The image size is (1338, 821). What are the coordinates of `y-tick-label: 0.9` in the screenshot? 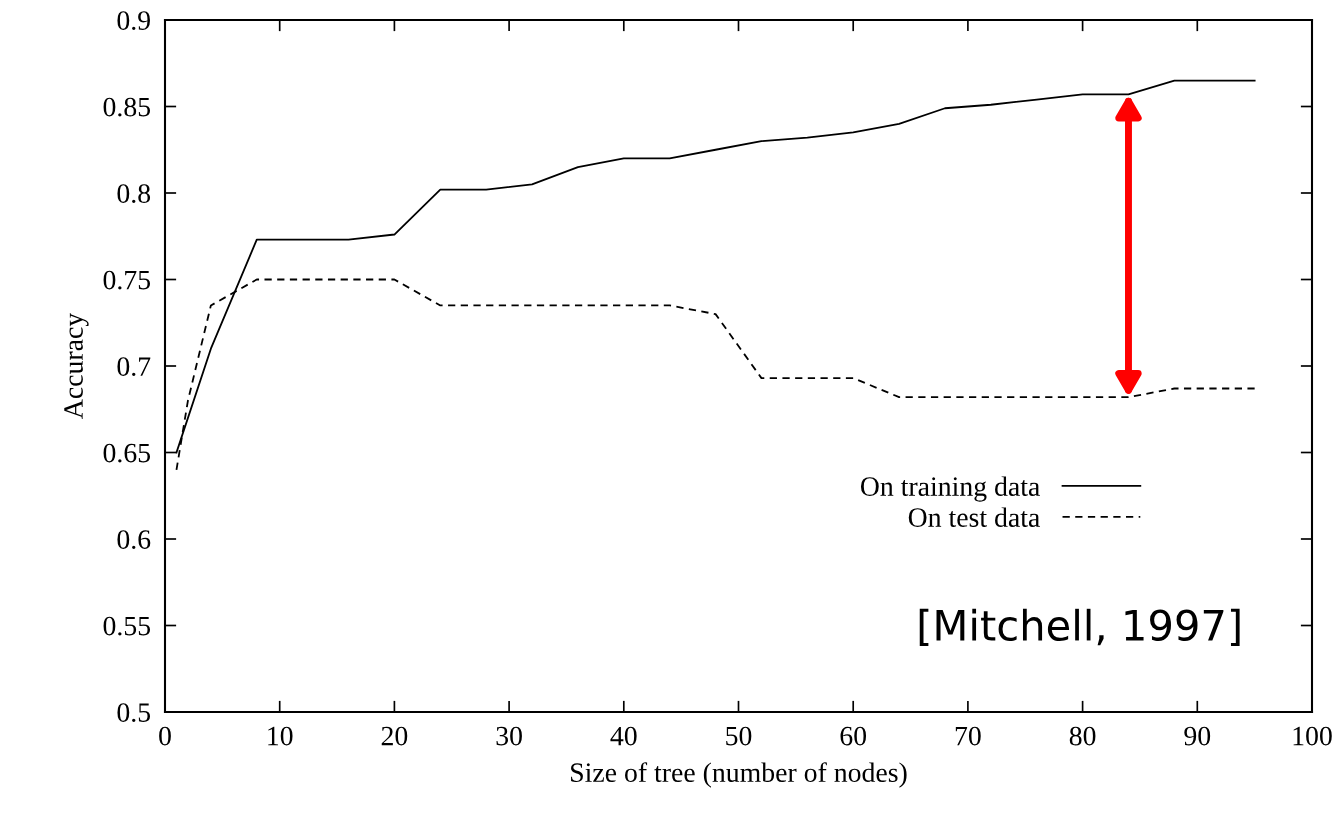 It's located at (133, 21).